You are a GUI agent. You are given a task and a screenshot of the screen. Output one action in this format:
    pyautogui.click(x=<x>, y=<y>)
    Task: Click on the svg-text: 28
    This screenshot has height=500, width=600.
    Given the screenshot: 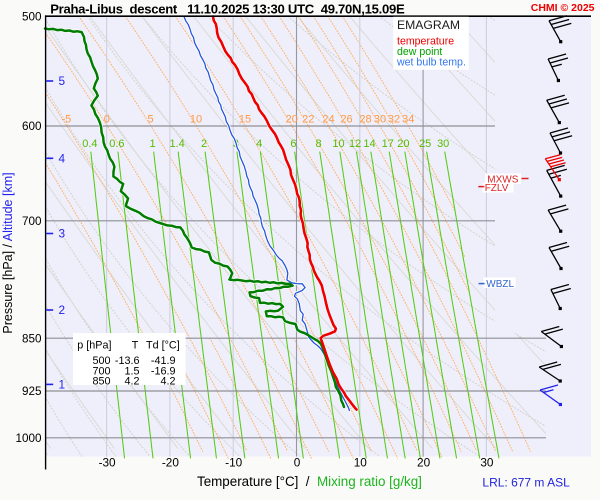 What is the action you would take?
    pyautogui.click(x=365, y=120)
    